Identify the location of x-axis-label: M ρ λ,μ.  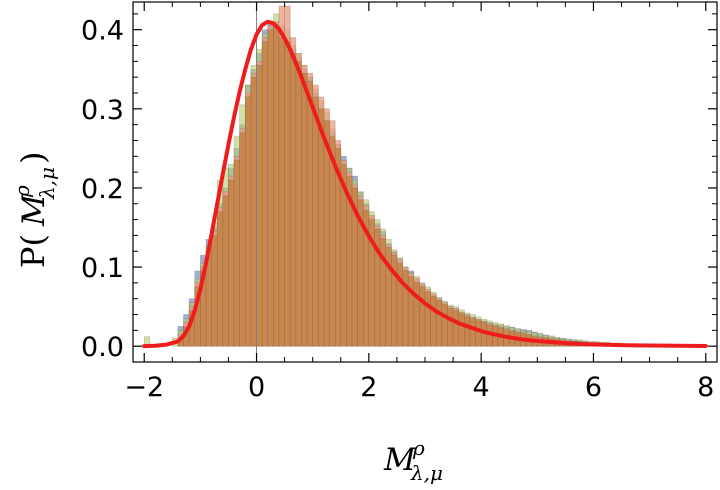
(413, 460).